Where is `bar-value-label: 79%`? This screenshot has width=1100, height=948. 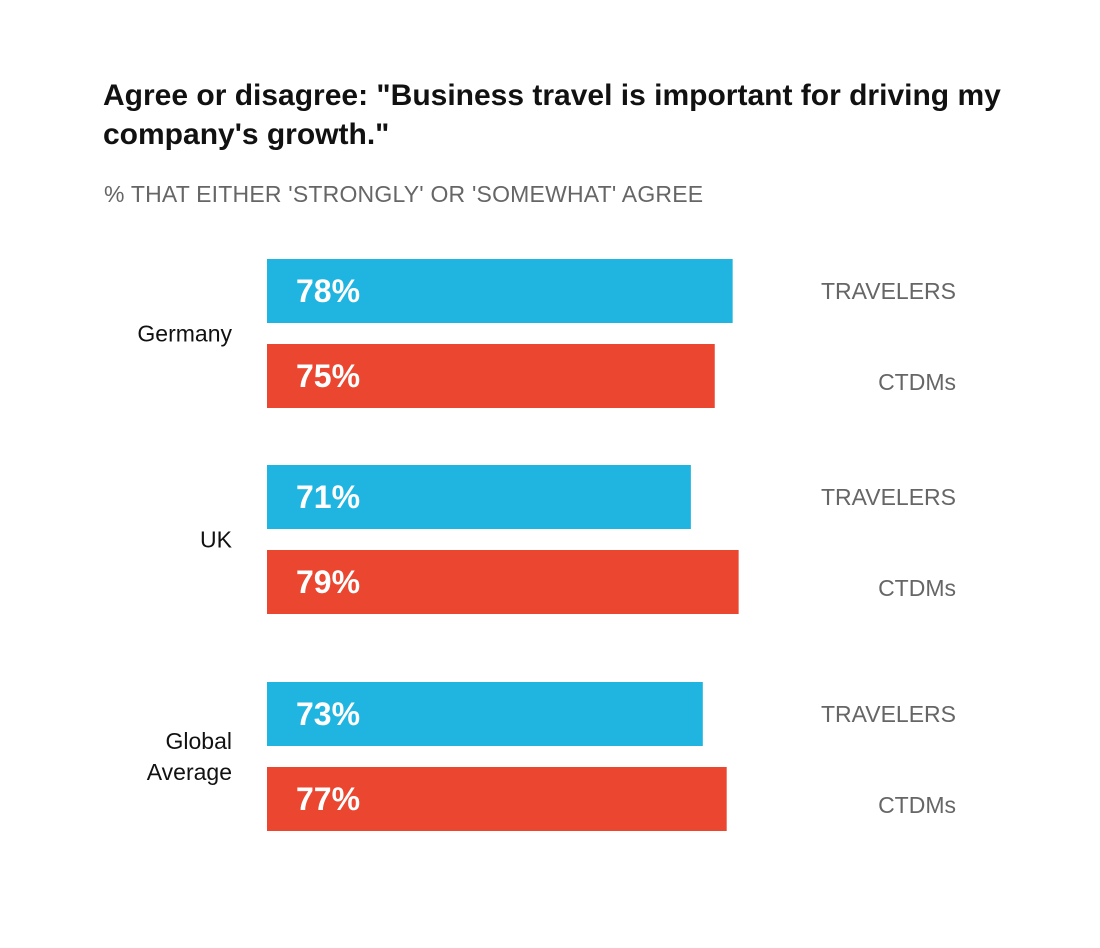
bar-value-label: 79% is located at coordinates (328, 582).